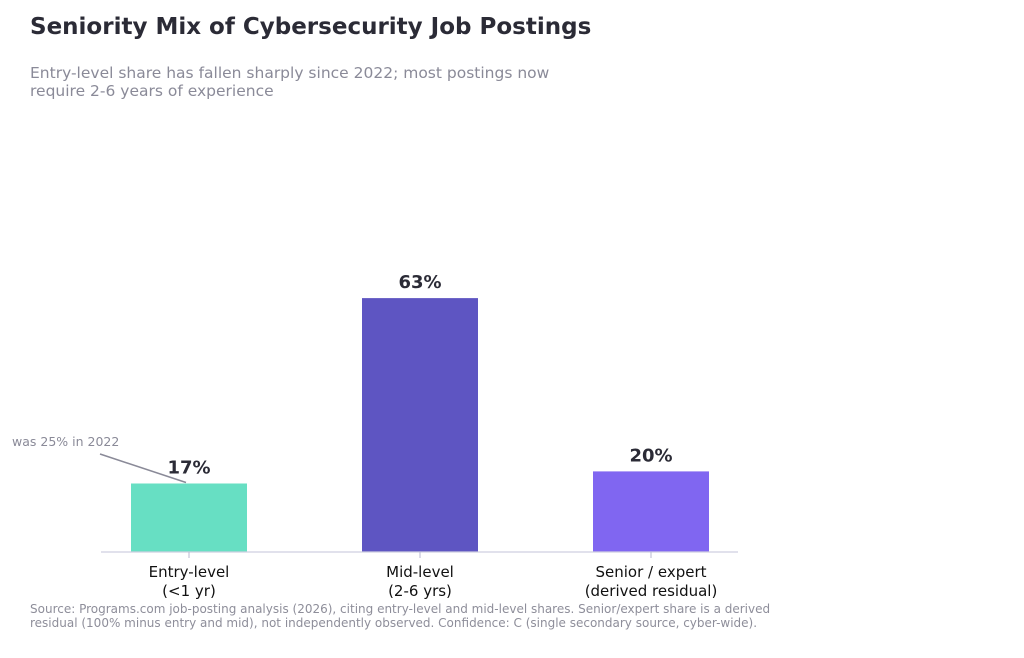 The width and height of the screenshot is (1024, 658). I want to click on x-tick-label-0-1: (<1 yr), so click(189, 591).